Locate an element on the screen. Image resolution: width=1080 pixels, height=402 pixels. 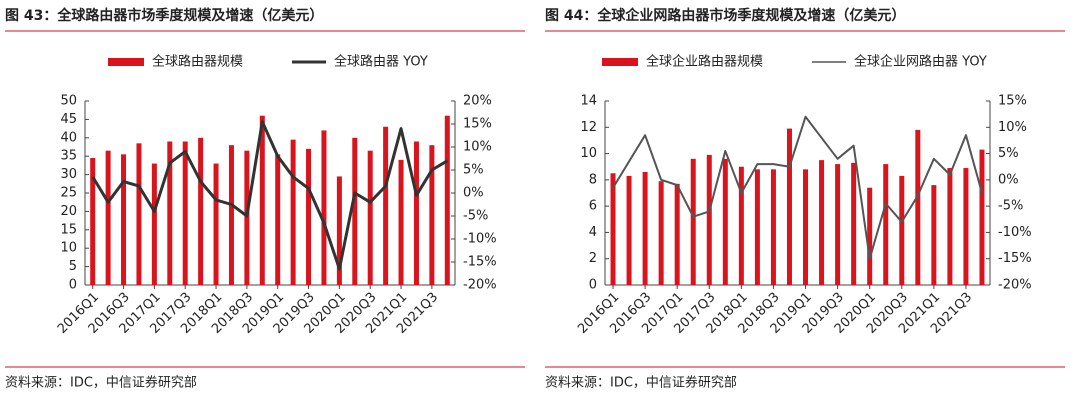
y-tick-label: 50 is located at coordinates (68, 101).